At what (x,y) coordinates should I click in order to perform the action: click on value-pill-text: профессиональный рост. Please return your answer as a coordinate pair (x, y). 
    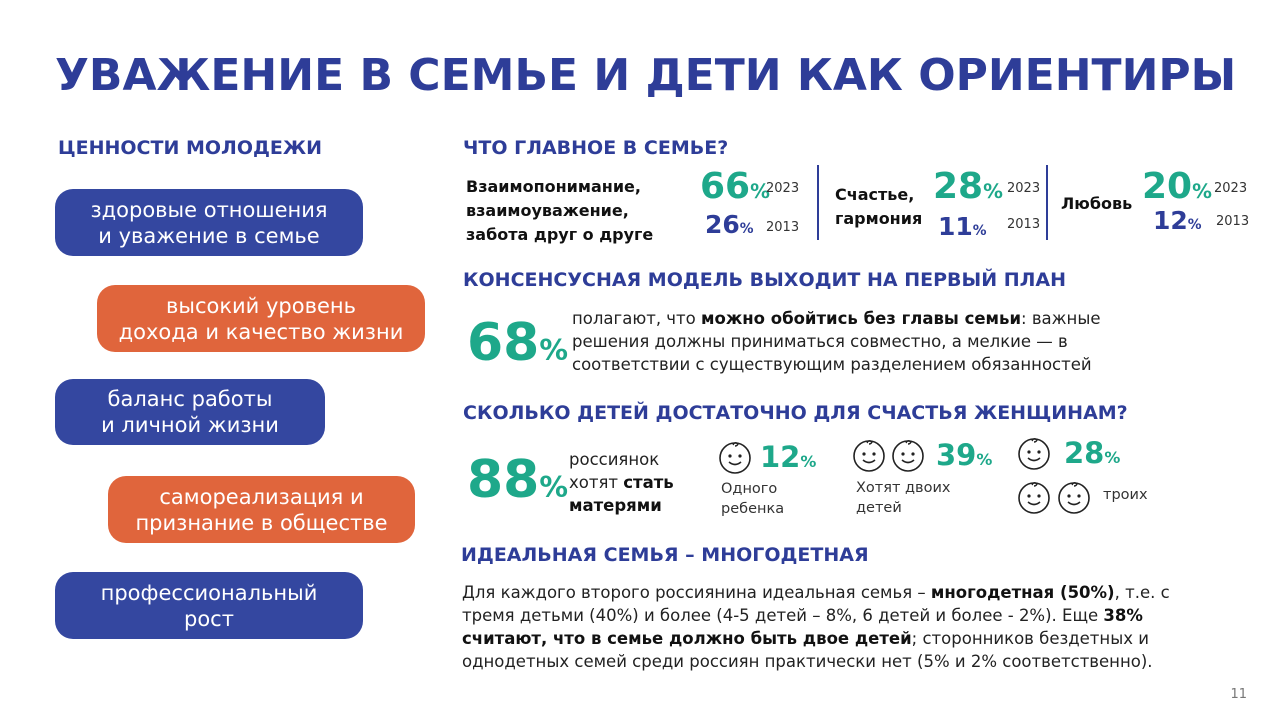
    Looking at the image, I should click on (209, 605).